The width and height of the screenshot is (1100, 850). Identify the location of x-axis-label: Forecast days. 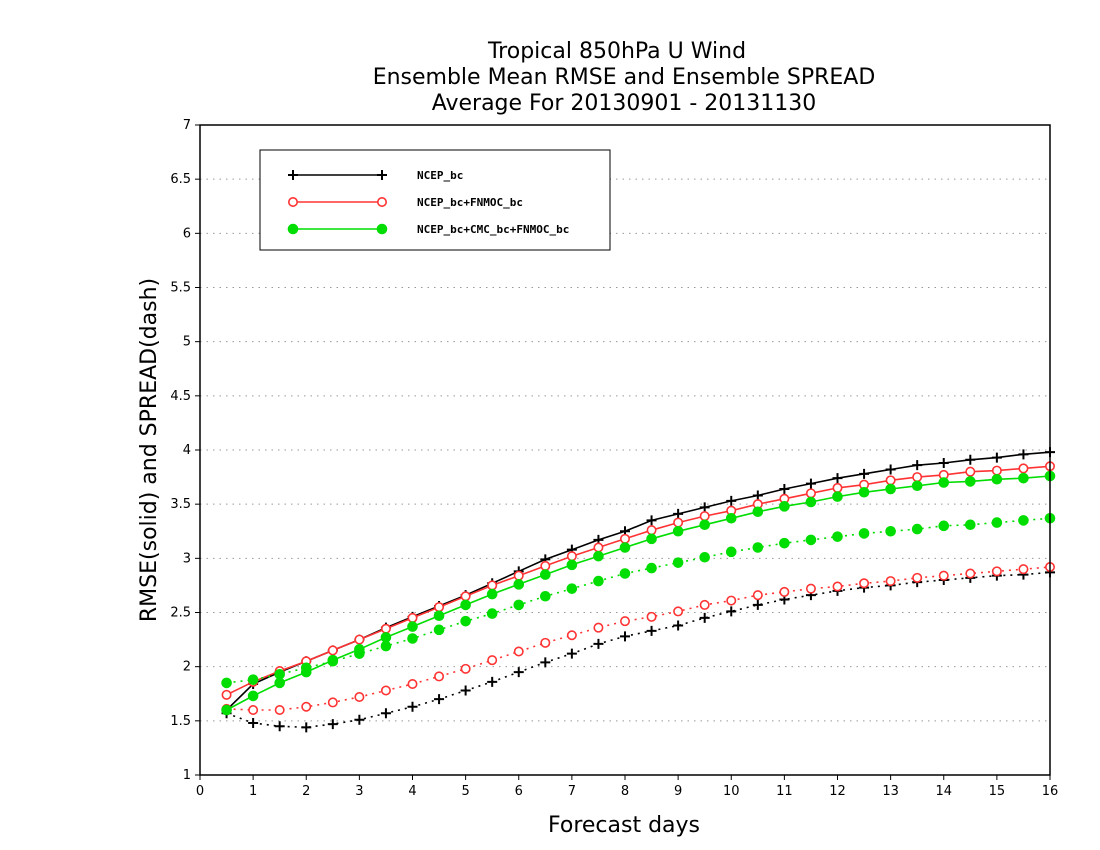
(624, 825).